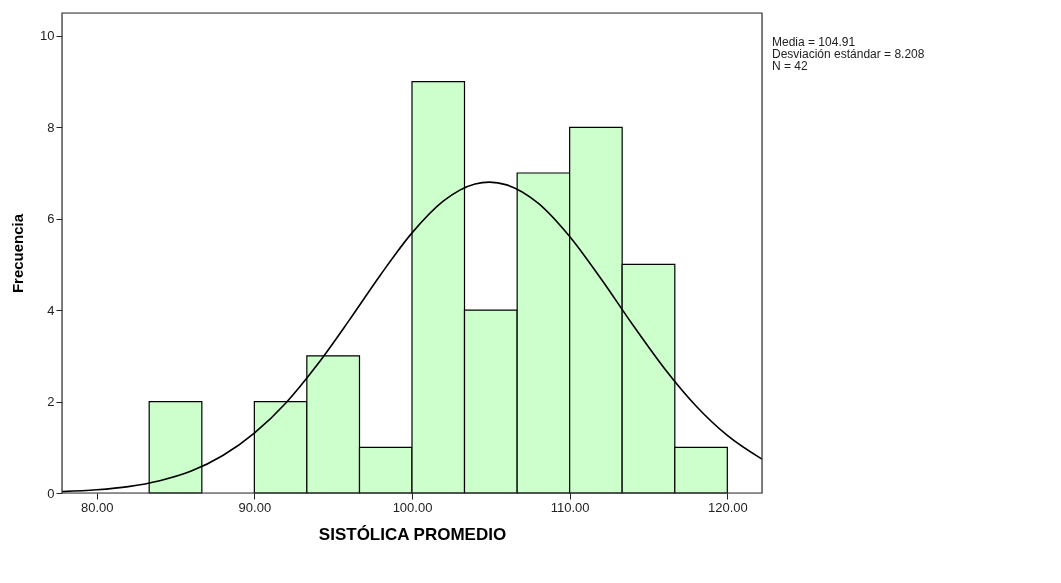  I want to click on x-tick-label: 110.00, so click(570, 507).